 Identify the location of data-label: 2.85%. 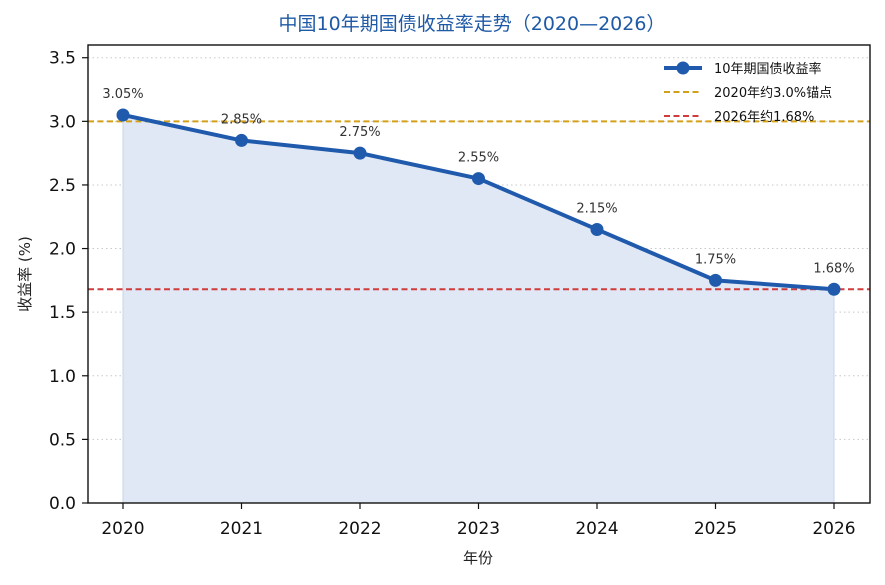
(241, 119).